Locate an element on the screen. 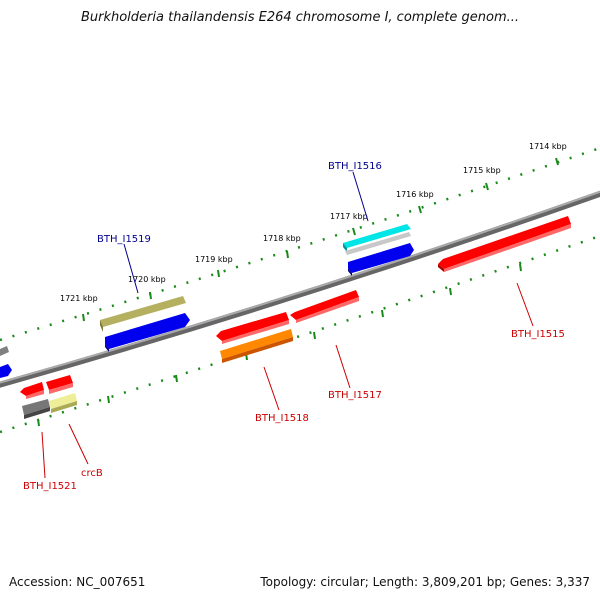  gene-bth-i1518 is located at coordinates (256, 346).